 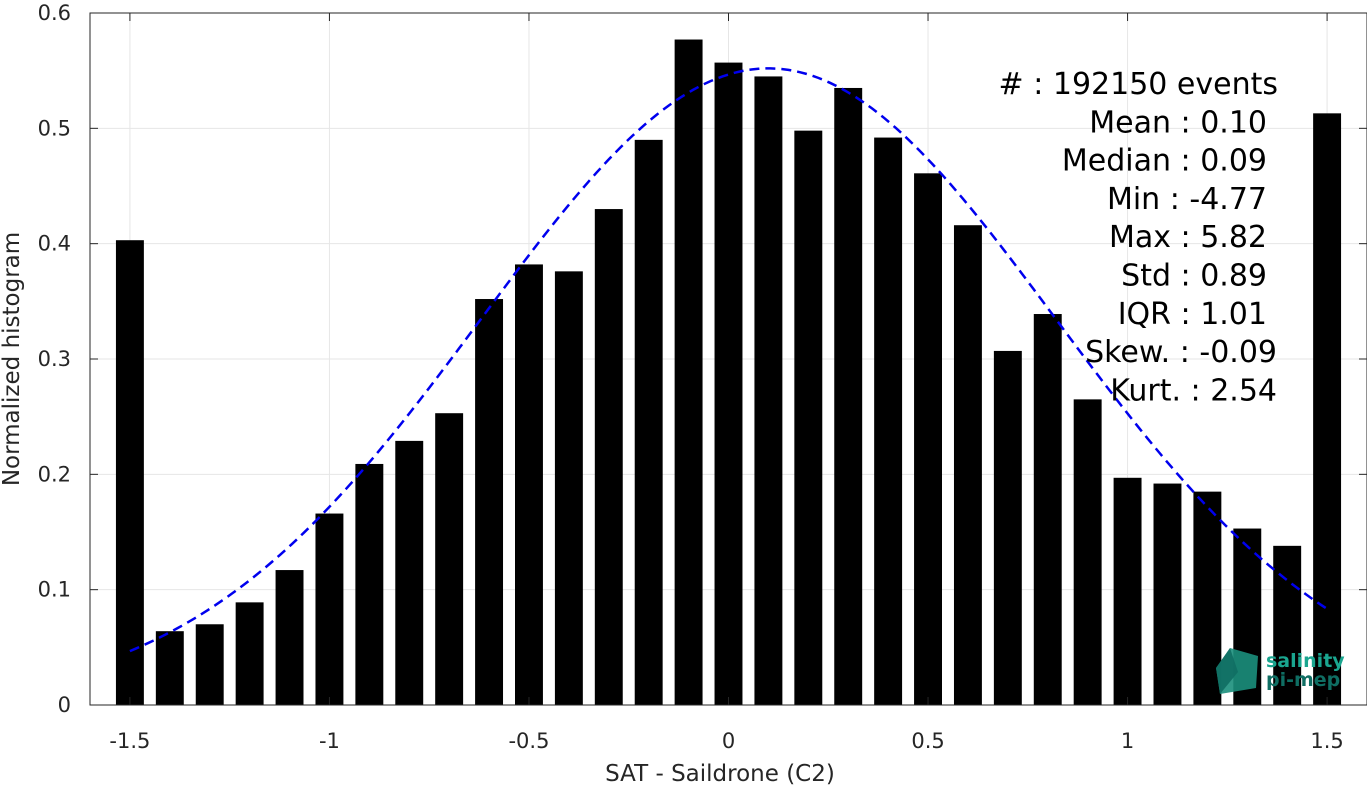 What do you see at coordinates (528, 741) in the screenshot?
I see `x-tick-label: -0.5` at bounding box center [528, 741].